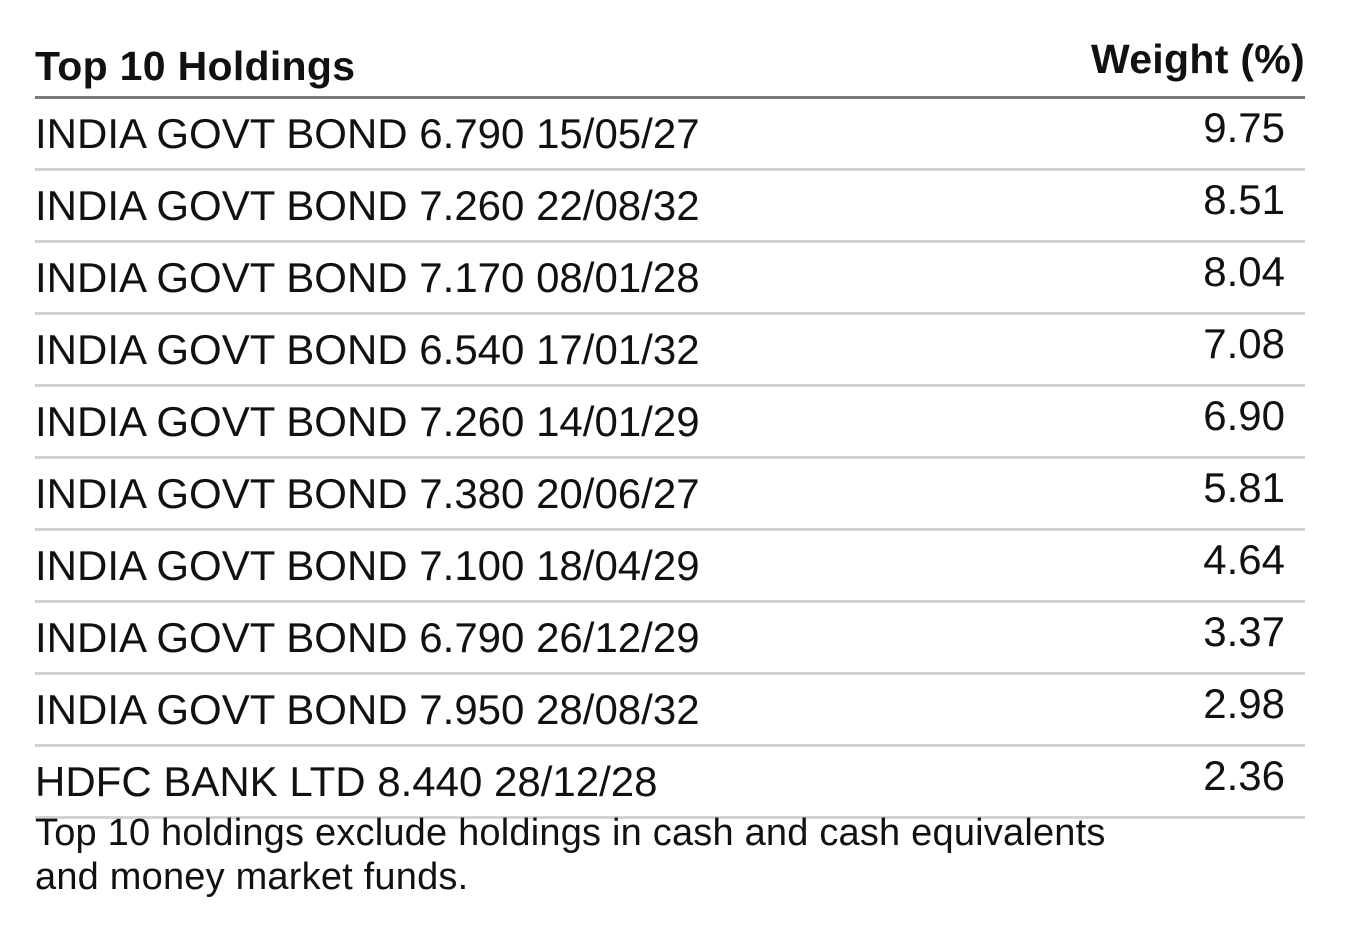 This screenshot has width=1358, height=930. Describe the element at coordinates (1244, 559) in the screenshot. I see `holding-weight: 4.64` at that location.